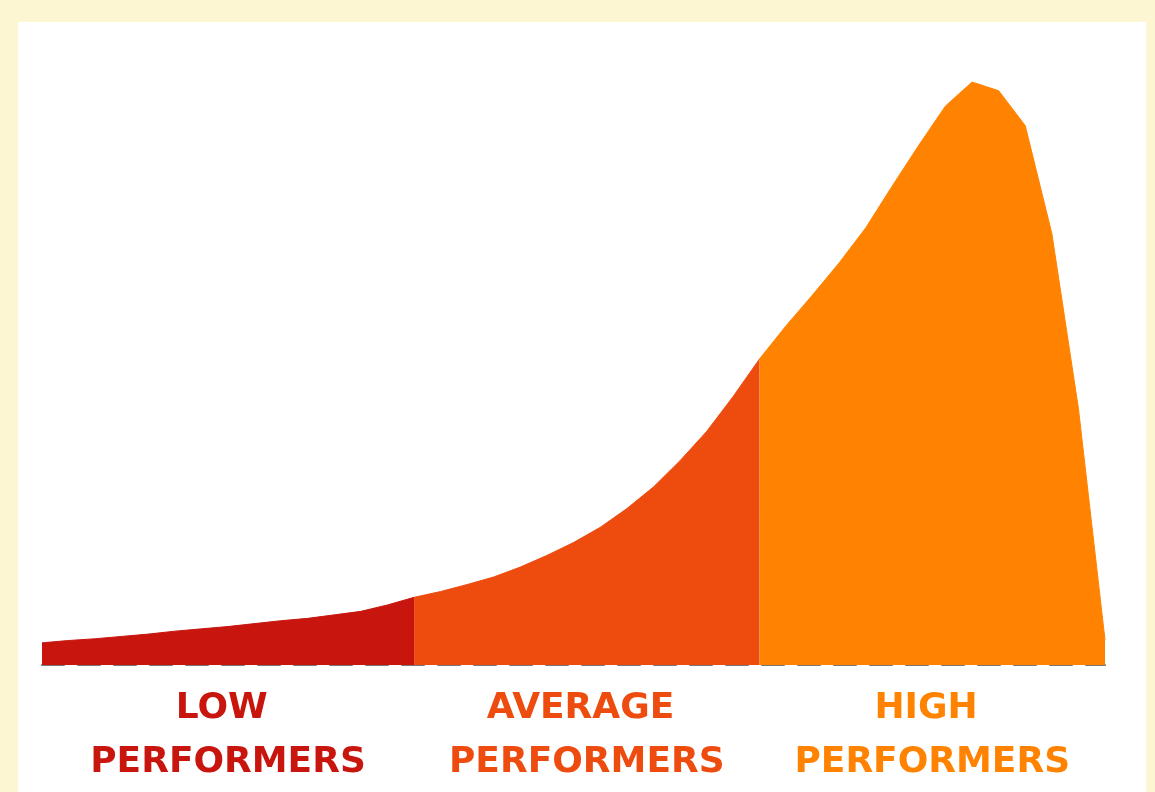 The image size is (1155, 792). What do you see at coordinates (932, 732) in the screenshot?
I see `series-label: HIGH PERFORMERS` at bounding box center [932, 732].